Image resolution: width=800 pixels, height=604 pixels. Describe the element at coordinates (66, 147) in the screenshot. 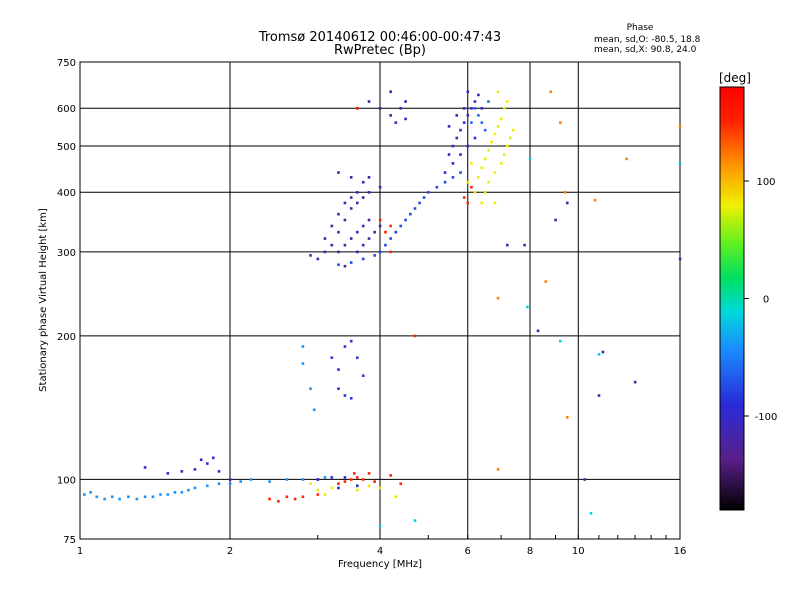

I see `y-tick-label: 500` at that location.